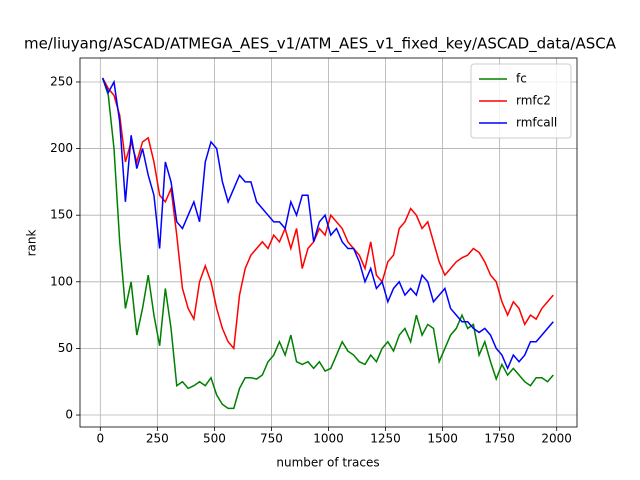 The image size is (640, 480). What do you see at coordinates (499, 439) in the screenshot?
I see `x-tick-label: 1750` at bounding box center [499, 439].